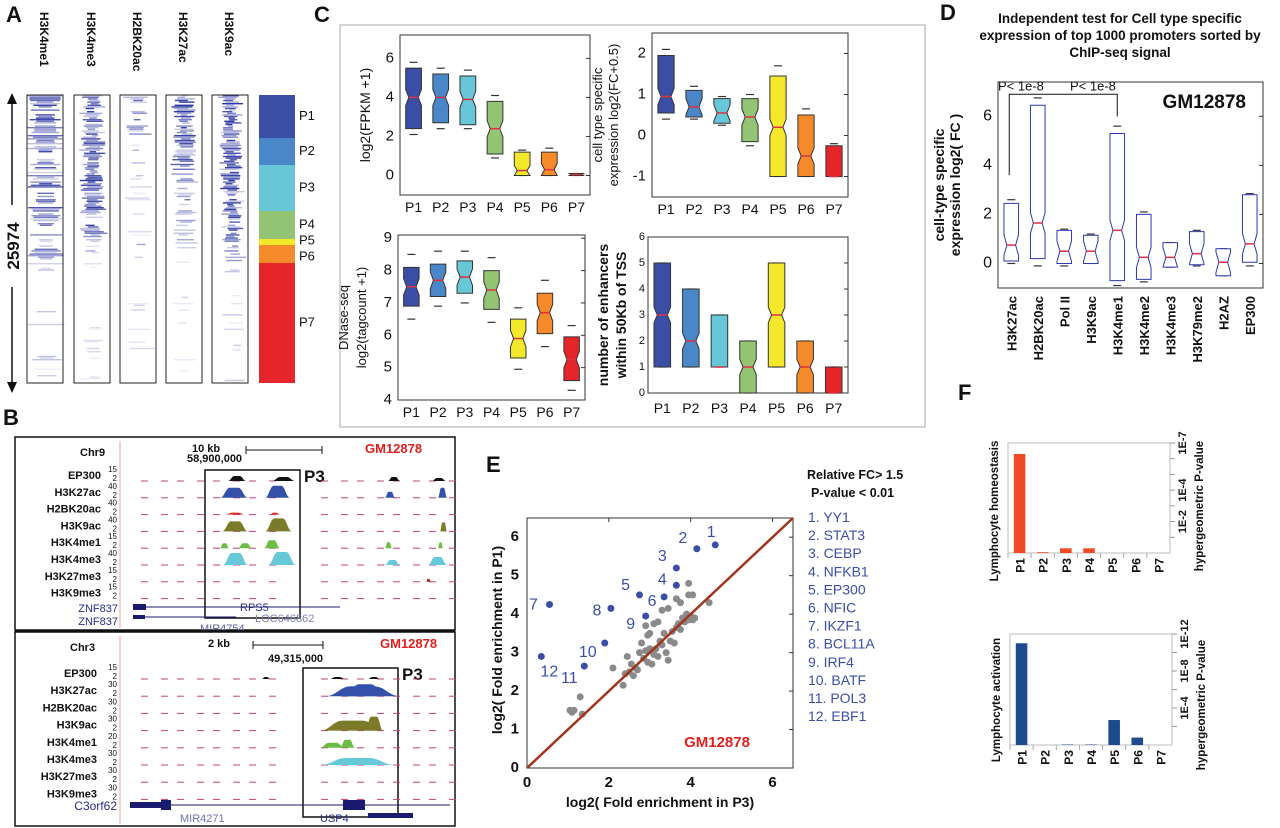 The height and width of the screenshot is (828, 1280). What do you see at coordinates (13, 246) in the screenshot?
I see `row-count-label: 25974` at bounding box center [13, 246].